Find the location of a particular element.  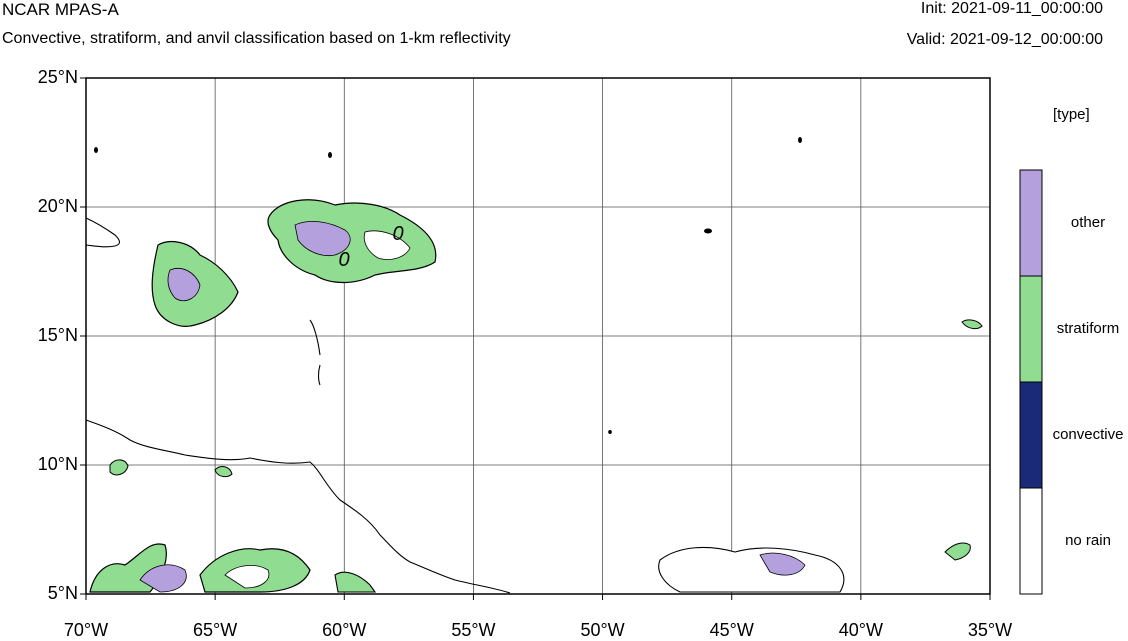

lat-label-3: 10°N is located at coordinates (57, 464).